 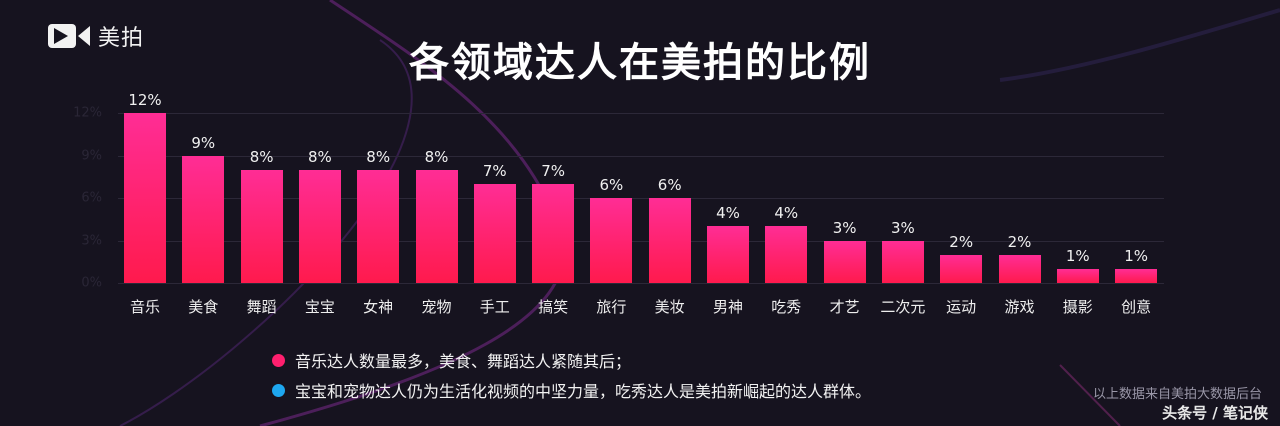 What do you see at coordinates (640, 63) in the screenshot?
I see `page-title: 各领域达人在美拍的比例` at bounding box center [640, 63].